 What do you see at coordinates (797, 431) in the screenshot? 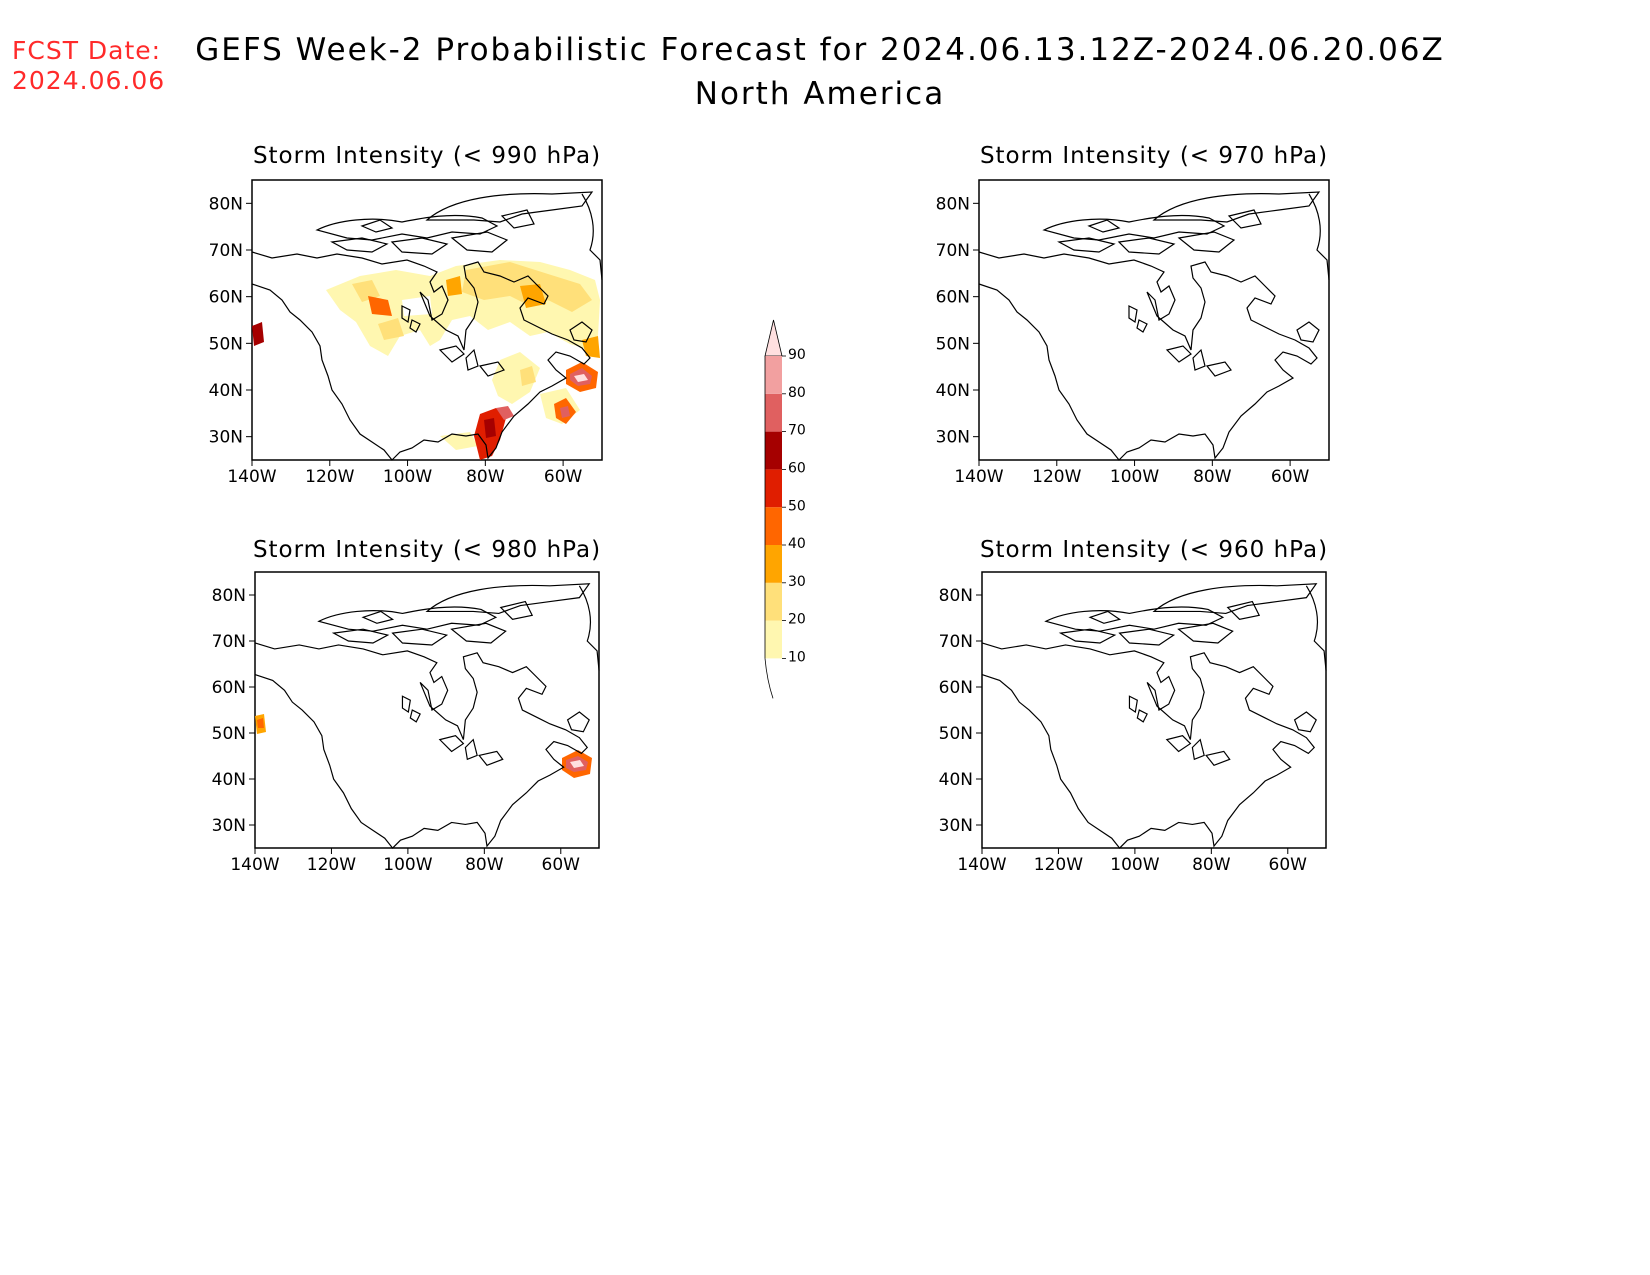
I see `colorbar-label: 70` at bounding box center [797, 431].